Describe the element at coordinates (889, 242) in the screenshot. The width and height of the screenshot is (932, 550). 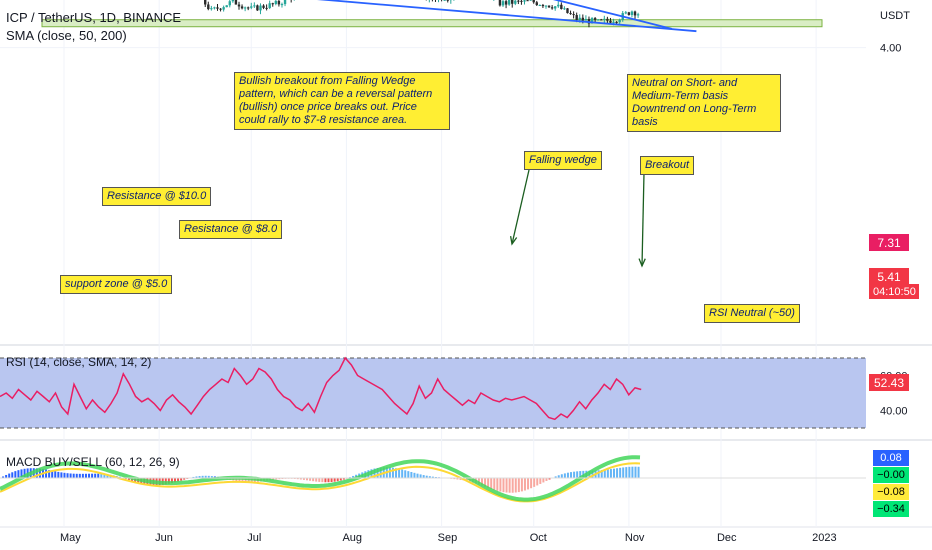
I see `sma200-price-tag: 7.31` at that location.